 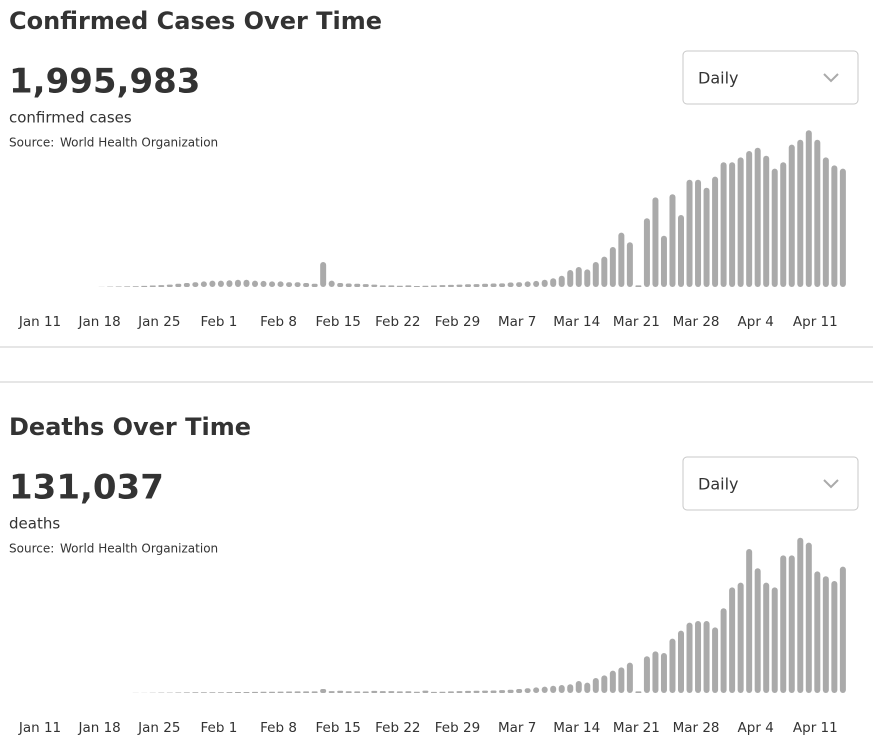 I want to click on x-tick-label: Mar 7, so click(x=517, y=728).